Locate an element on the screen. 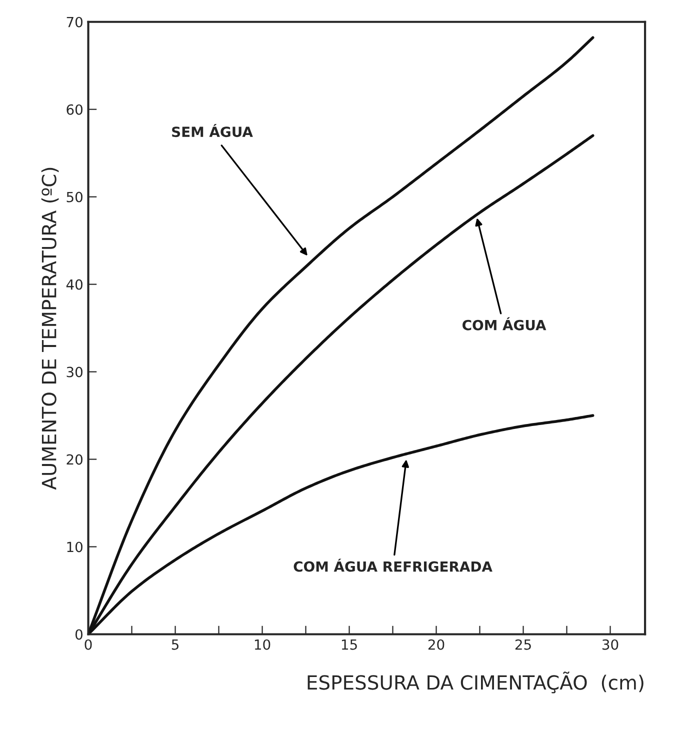  annotation: COM ÁGUA REFRIGERADA is located at coordinates (393, 565).